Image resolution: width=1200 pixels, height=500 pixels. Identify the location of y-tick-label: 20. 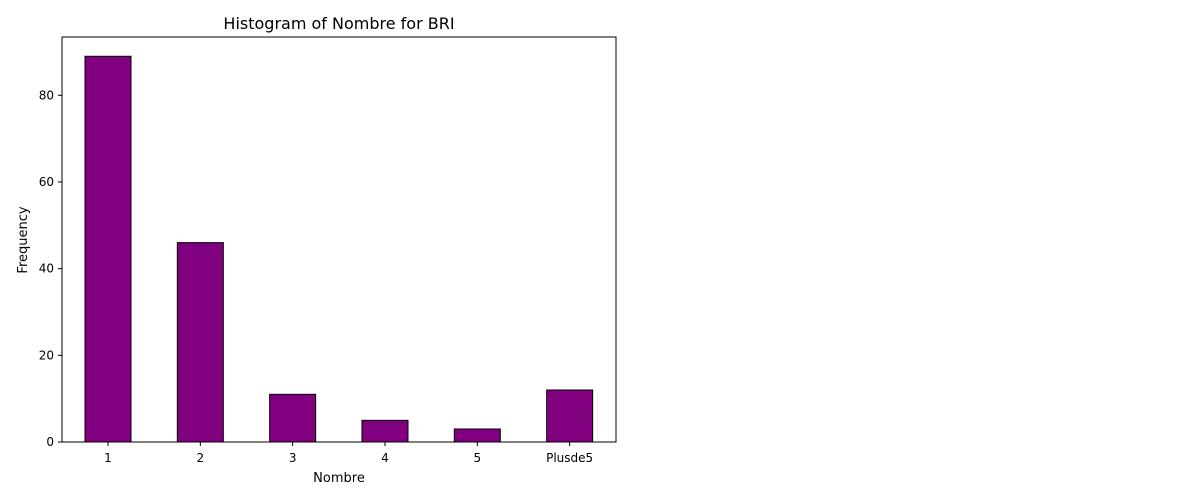
(46, 355).